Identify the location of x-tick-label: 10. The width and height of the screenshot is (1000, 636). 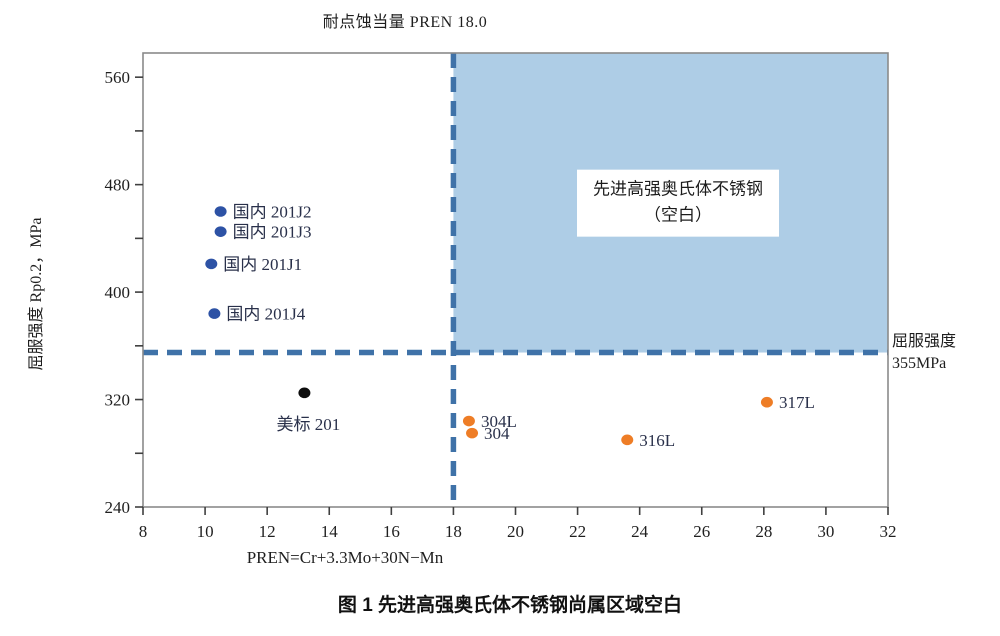
(205, 531).